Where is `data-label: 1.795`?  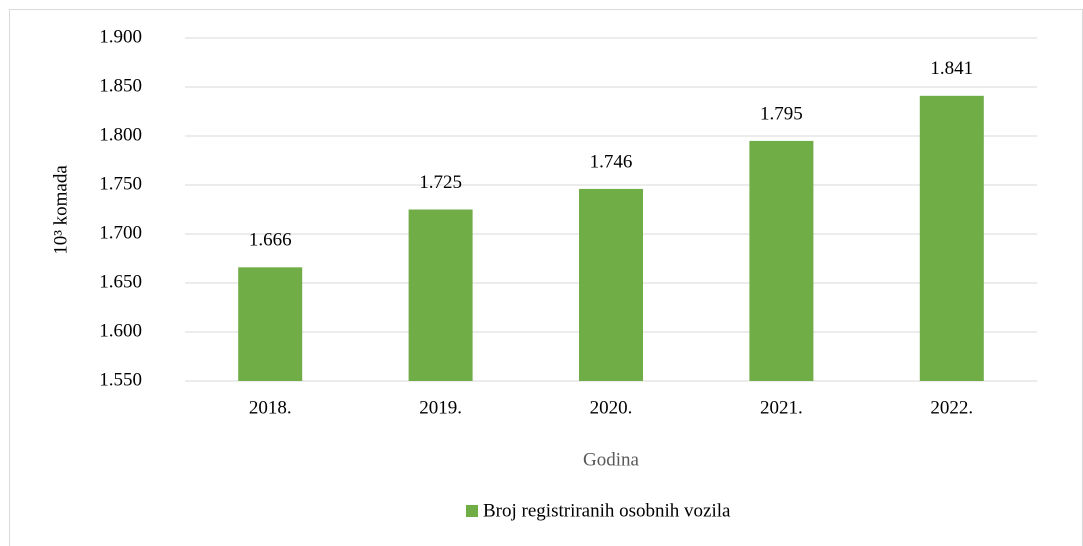 data-label: 1.795 is located at coordinates (781, 113).